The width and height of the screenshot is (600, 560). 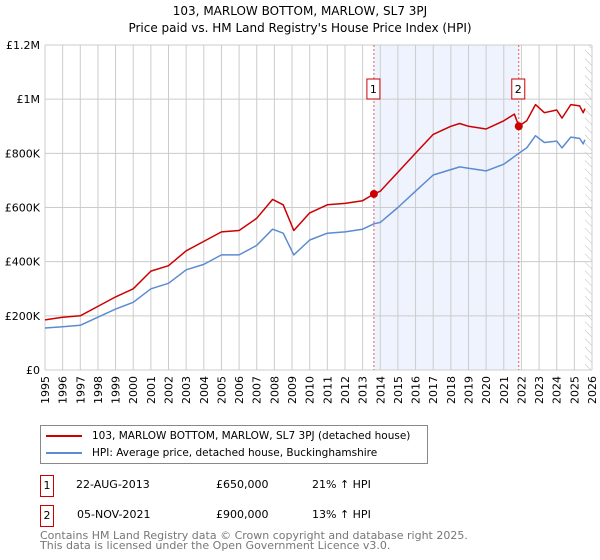 What do you see at coordinates (257, 390) in the screenshot?
I see `x-tick-label: 2007` at bounding box center [257, 390].